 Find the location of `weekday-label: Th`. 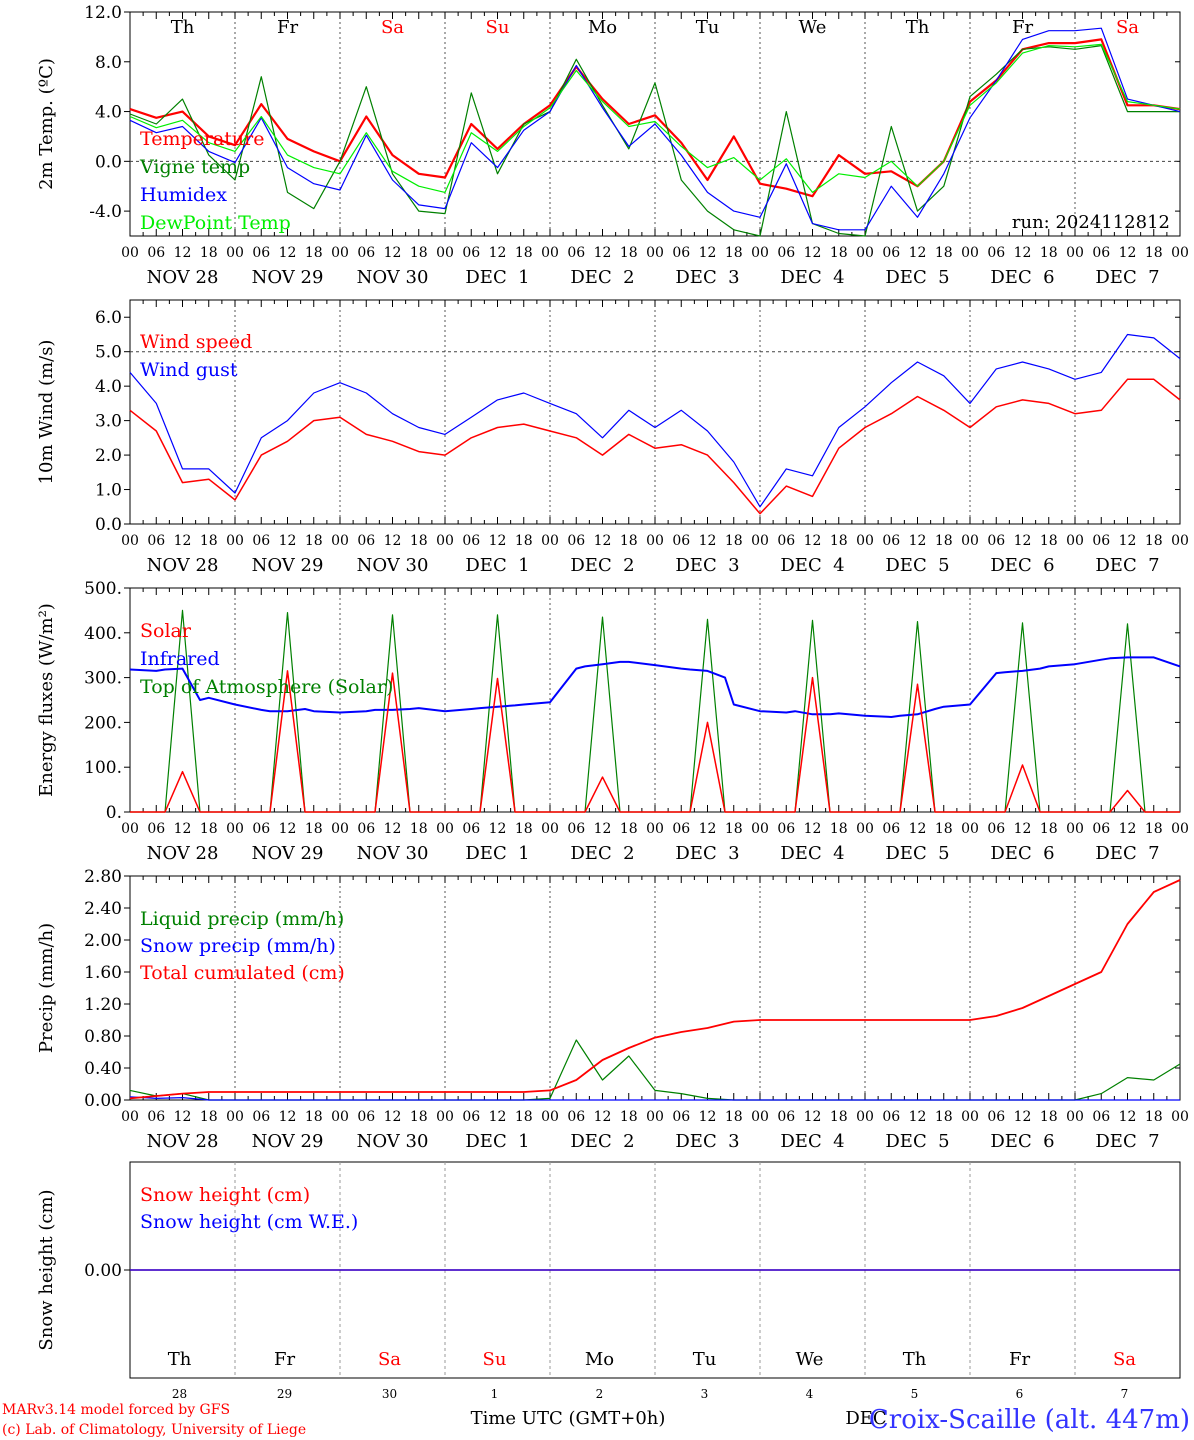

weekday-label: Th is located at coordinates (915, 1359).